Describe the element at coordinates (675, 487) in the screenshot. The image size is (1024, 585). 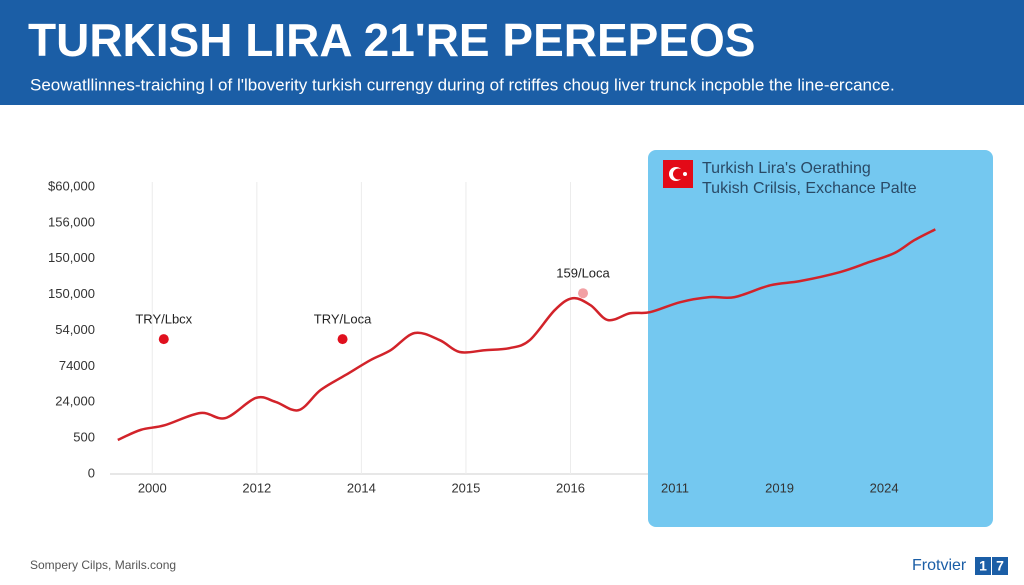
I see `x-tick-label: 2011` at that location.